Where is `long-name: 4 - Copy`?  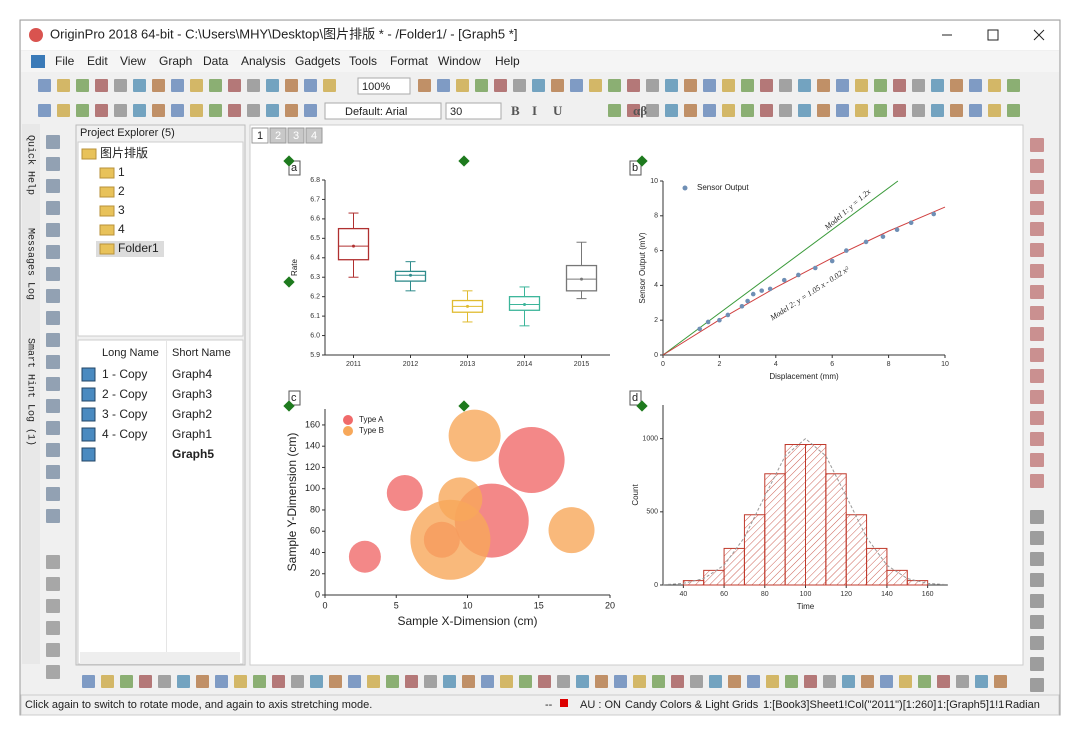
long-name: 4 - Copy is located at coordinates (124, 434).